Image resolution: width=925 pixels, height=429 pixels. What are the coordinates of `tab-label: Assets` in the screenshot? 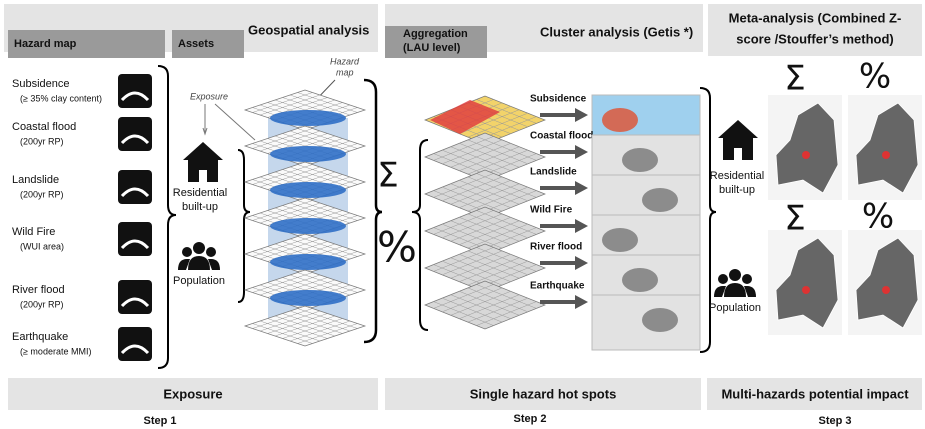 It's located at (196, 44).